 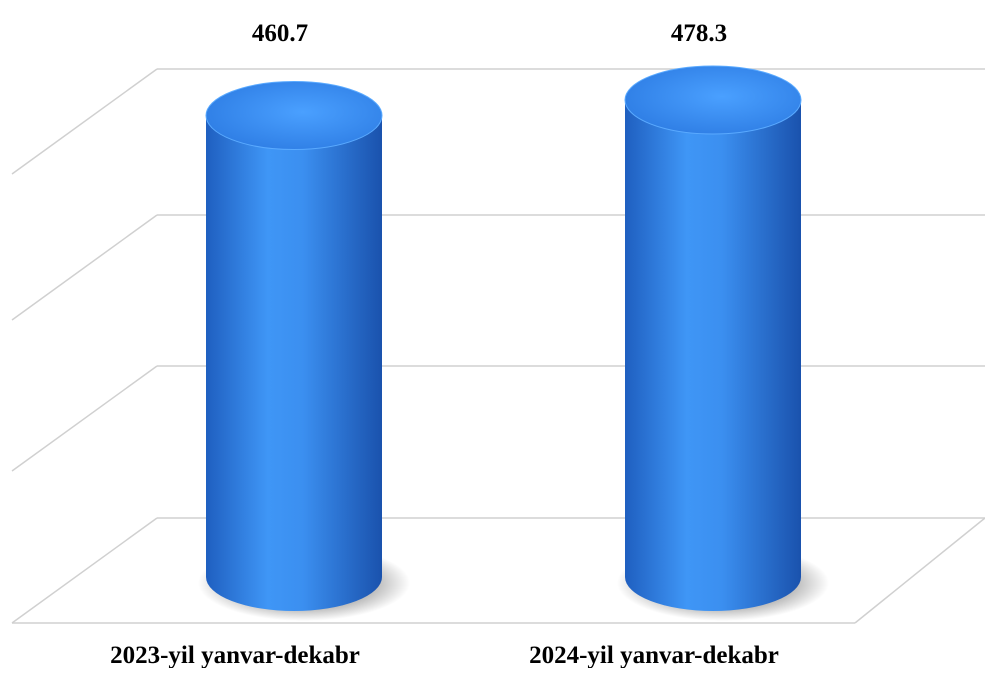 What do you see at coordinates (654, 655) in the screenshot?
I see `category-label-1: 2024-yil yanvar-dekabr` at bounding box center [654, 655].